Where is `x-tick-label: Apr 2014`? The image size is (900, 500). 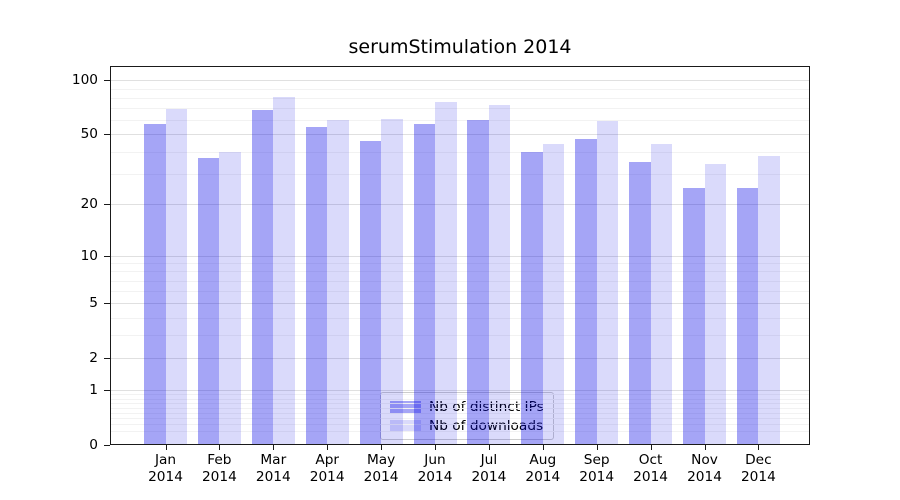
x-tick-label: Apr 2014 is located at coordinates (327, 469).